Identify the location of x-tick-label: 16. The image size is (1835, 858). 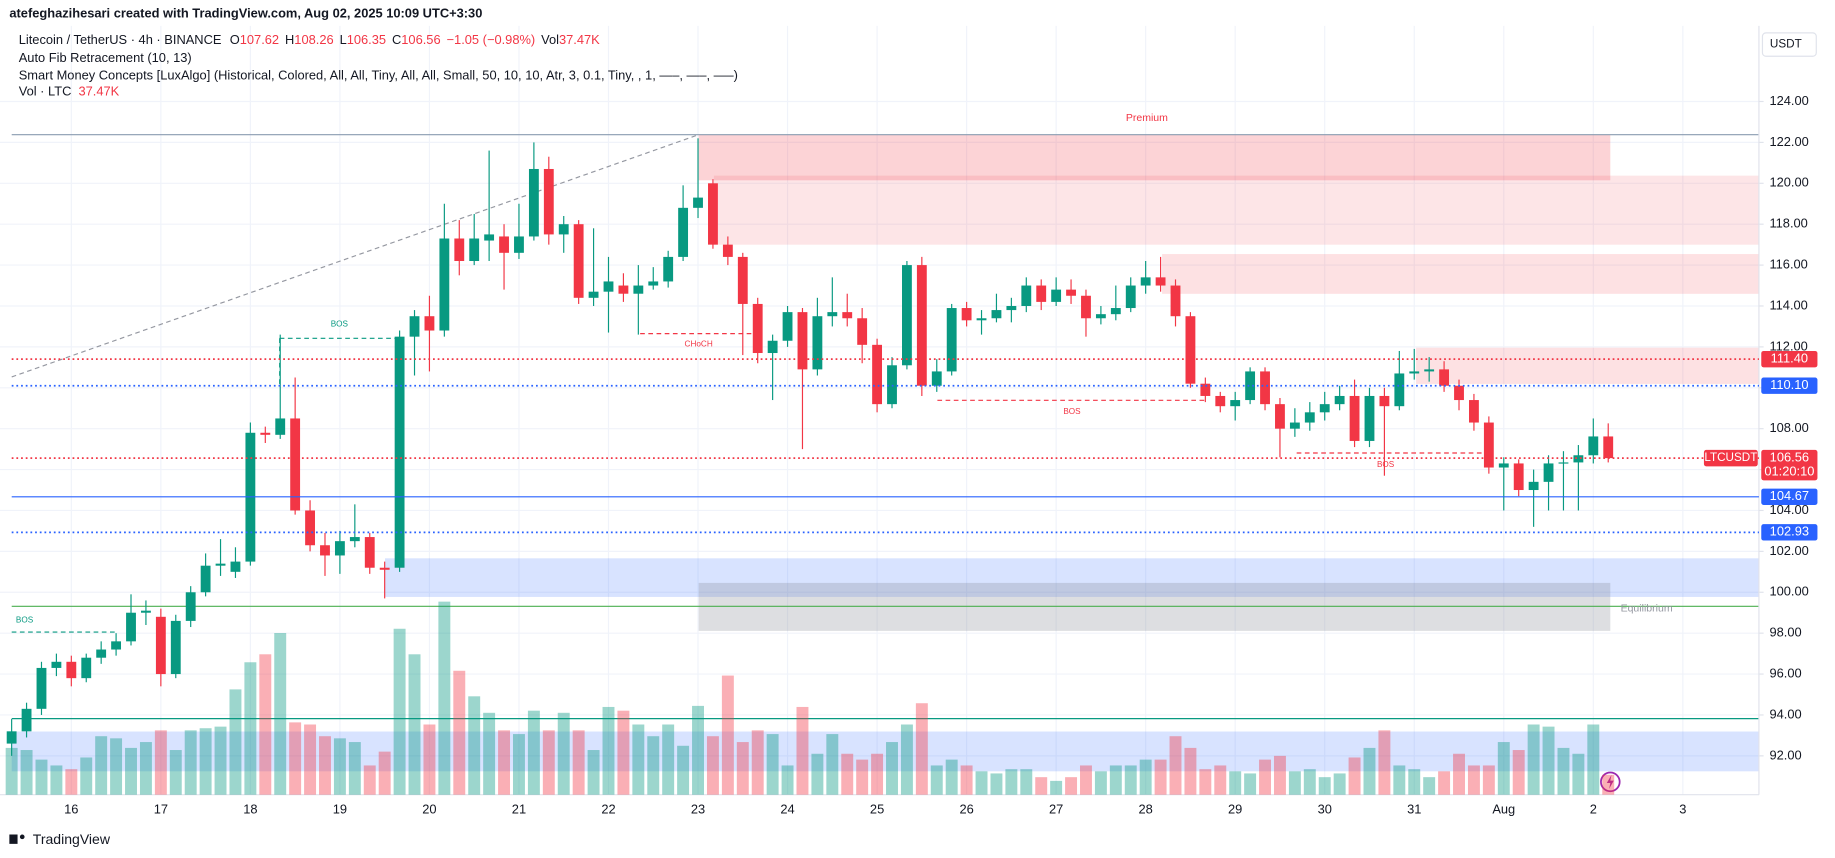
(71, 808).